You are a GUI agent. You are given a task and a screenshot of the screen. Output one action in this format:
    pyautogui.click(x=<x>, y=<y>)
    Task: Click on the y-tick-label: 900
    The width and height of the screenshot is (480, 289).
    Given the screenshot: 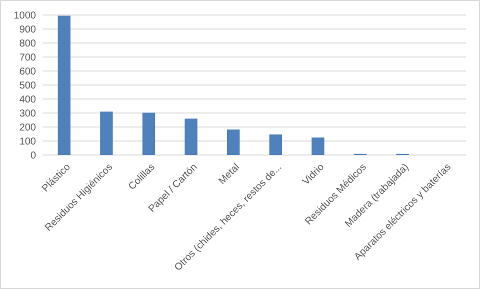 What is the action you would take?
    pyautogui.click(x=27, y=30)
    